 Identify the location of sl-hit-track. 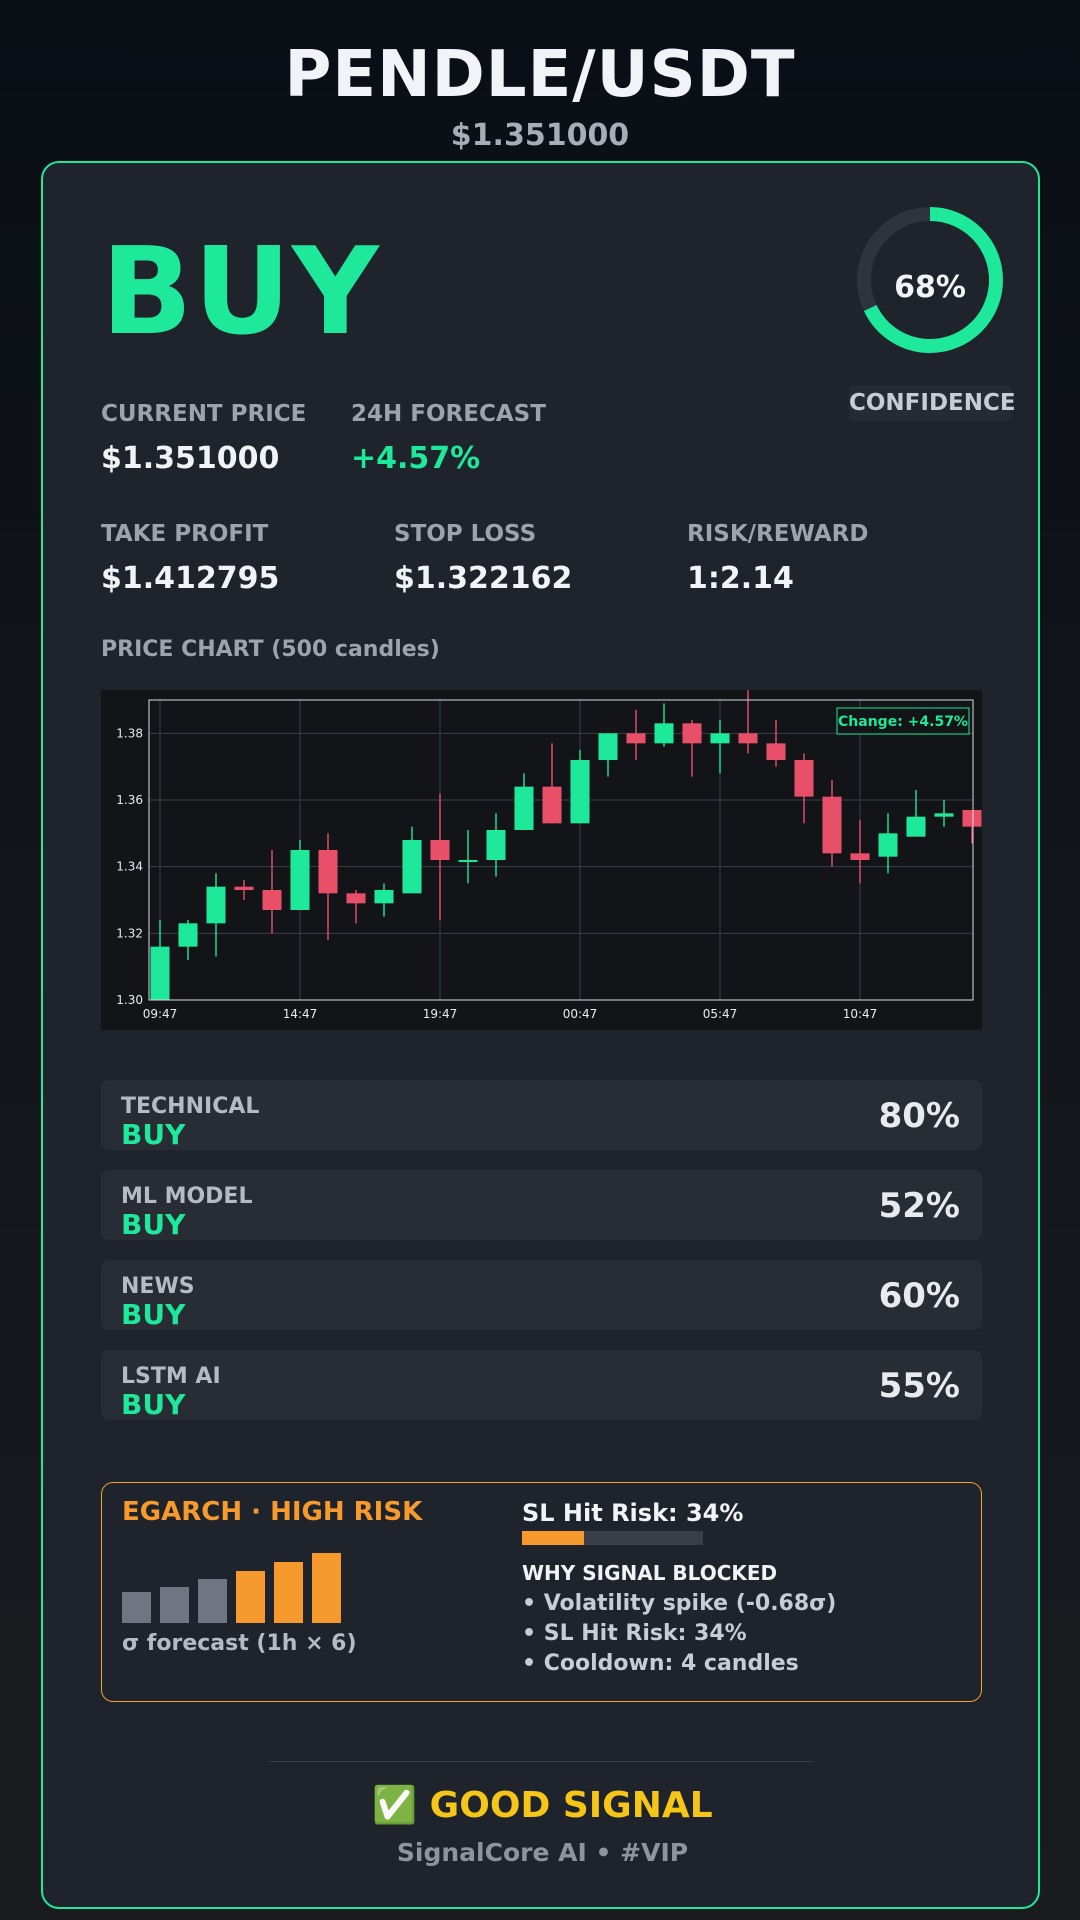
(612, 1538).